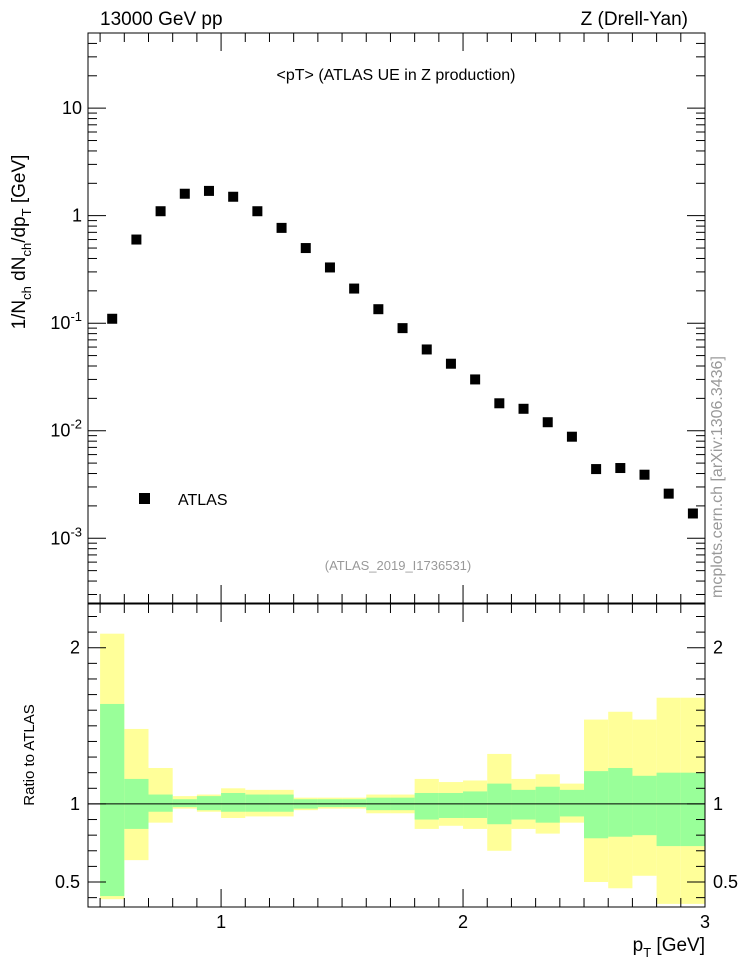 The height and width of the screenshot is (972, 746). What do you see at coordinates (398, 565) in the screenshot?
I see `analysis-tag: (ATLAS_2019_I1736531)` at bounding box center [398, 565].